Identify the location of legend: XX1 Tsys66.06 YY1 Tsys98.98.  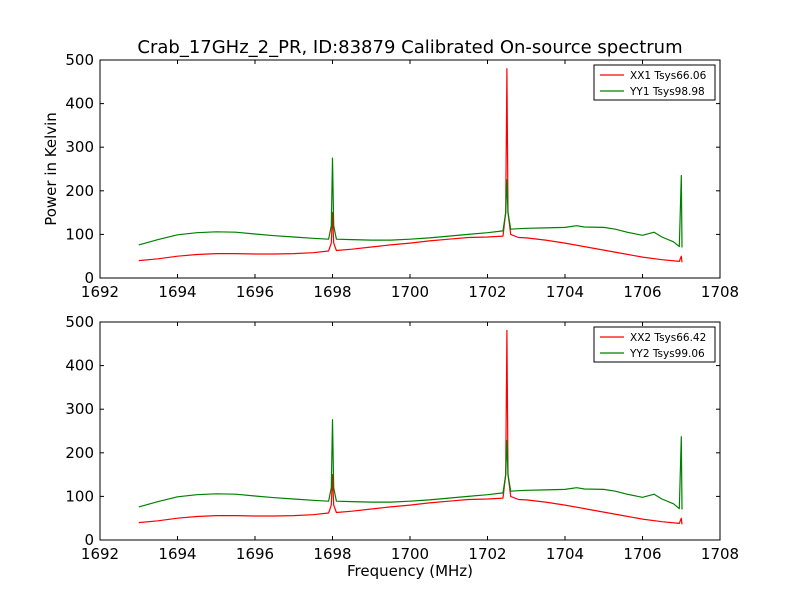
(654, 82).